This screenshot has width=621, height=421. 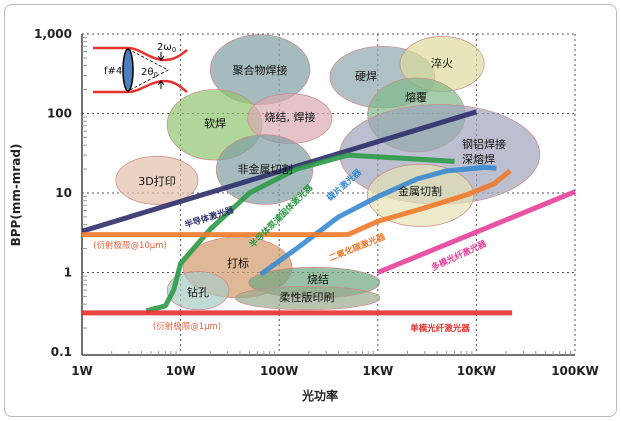 I want to click on x-tick-label: 10KW, so click(x=476, y=371).